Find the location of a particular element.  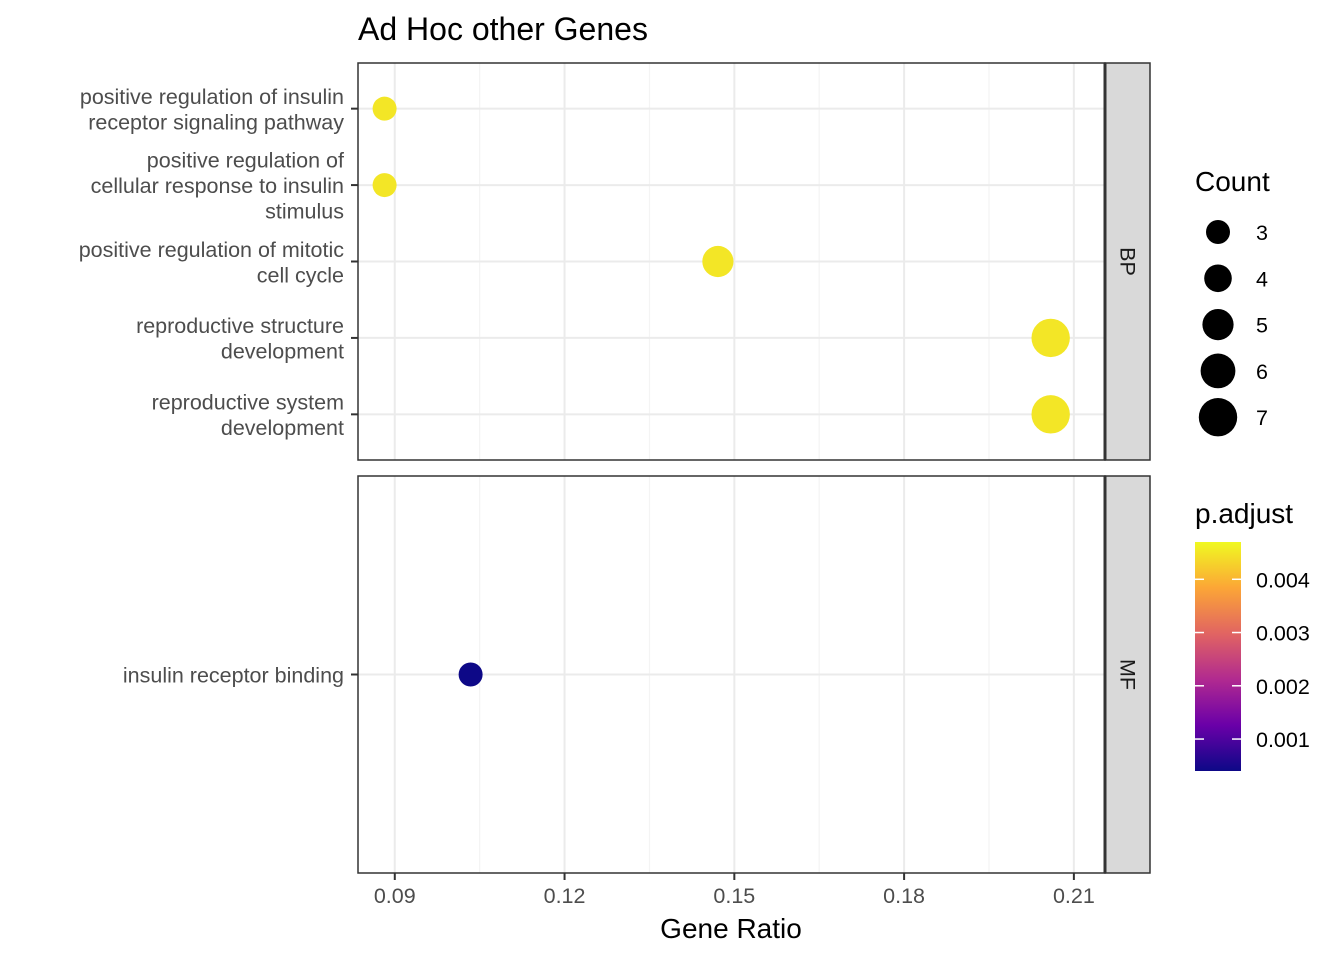

padjust-colorbar is located at coordinates (1218, 656).